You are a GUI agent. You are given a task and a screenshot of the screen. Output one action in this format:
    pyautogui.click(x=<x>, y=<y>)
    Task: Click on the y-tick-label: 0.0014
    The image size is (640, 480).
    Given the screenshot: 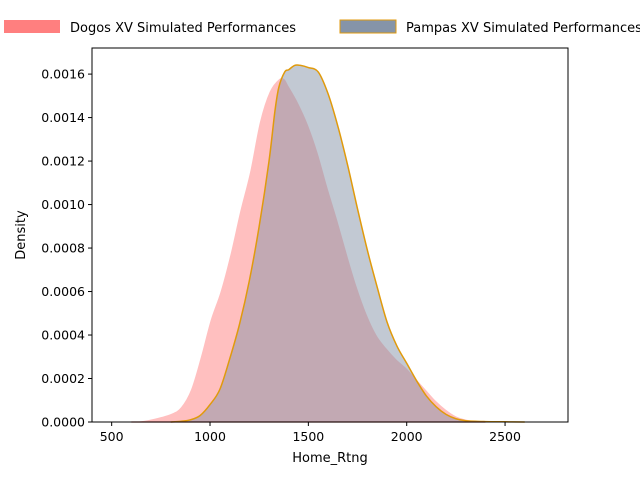 What is the action you would take?
    pyautogui.click(x=63, y=117)
    